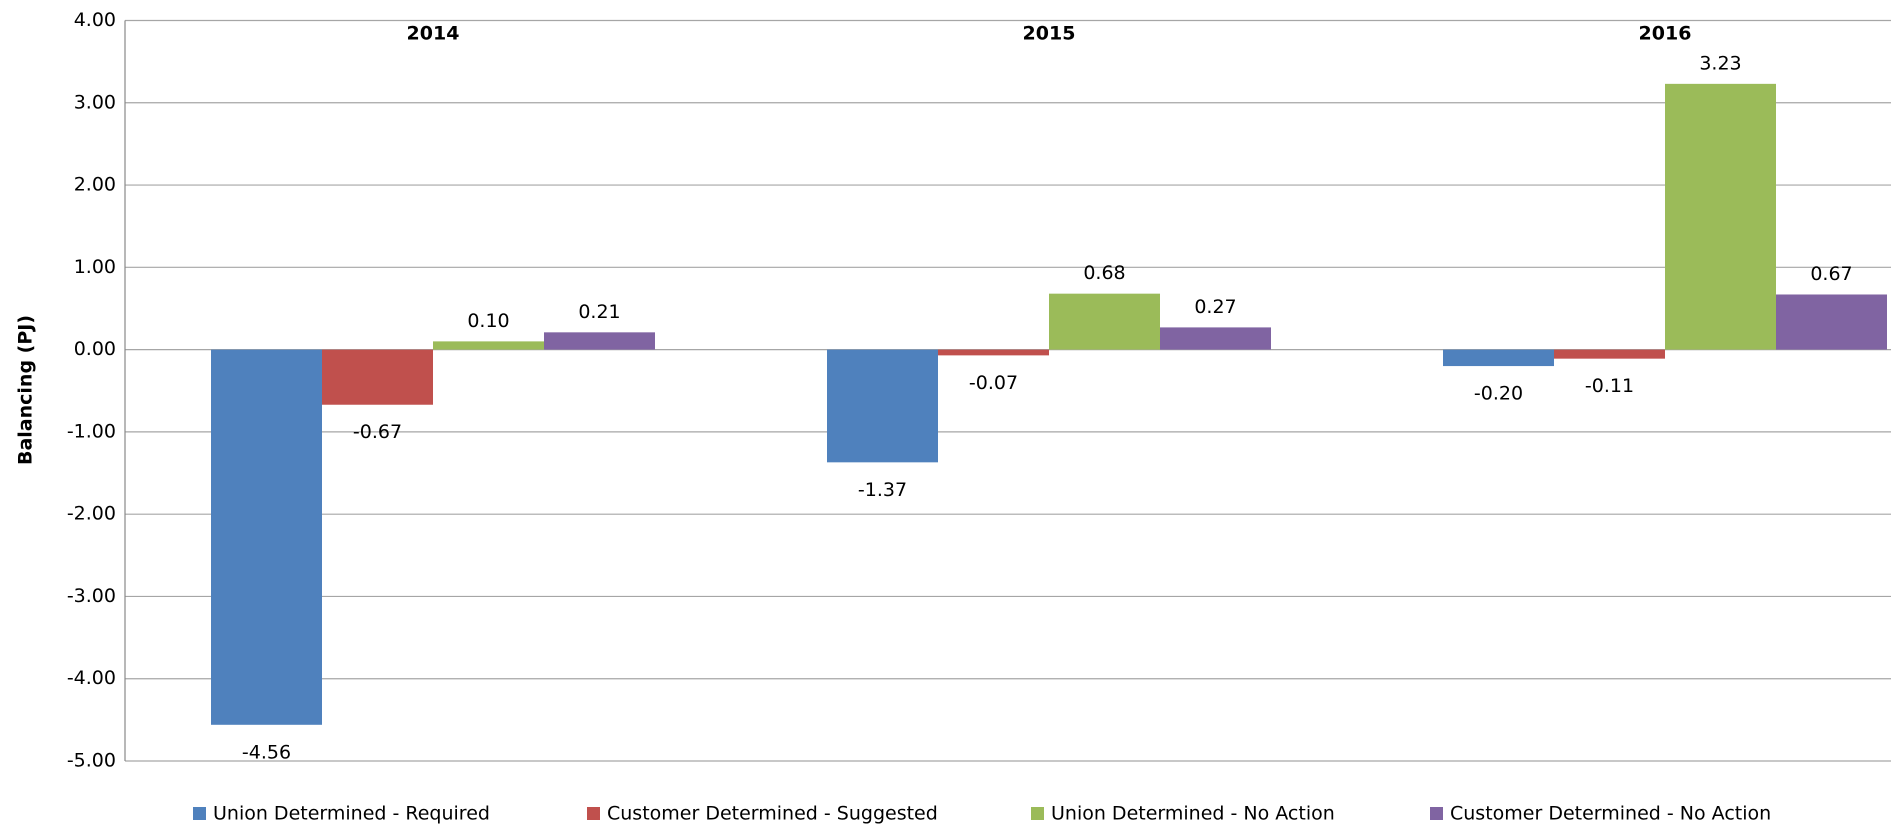  What do you see at coordinates (1049, 34) in the screenshot?
I see `category-label: 2015` at bounding box center [1049, 34].